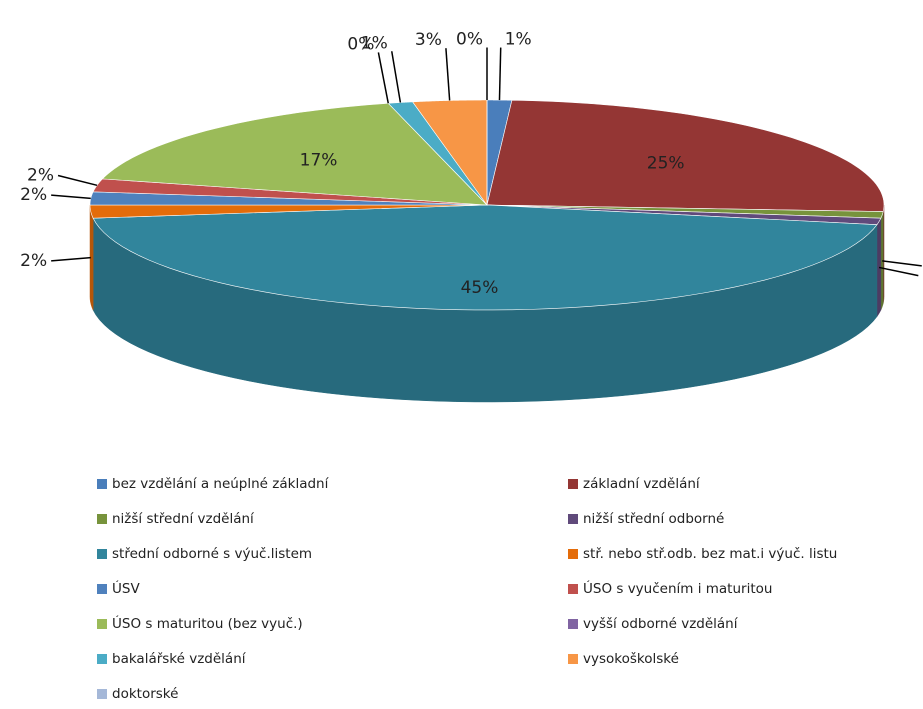  Describe the element at coordinates (126, 588) in the screenshot. I see `legend-label: ÚSV` at that location.